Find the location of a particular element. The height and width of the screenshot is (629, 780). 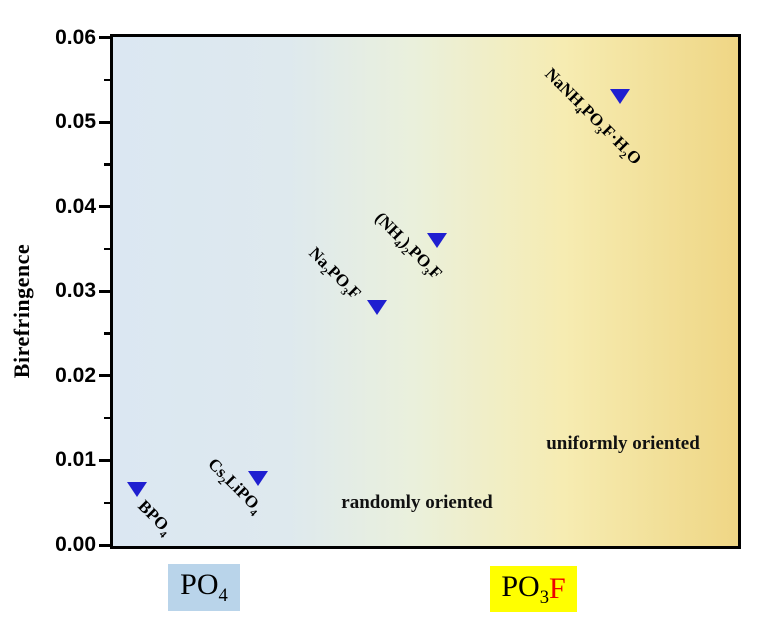

annotation-uniformly-oriented: uniformly oriented is located at coordinates (623, 443).